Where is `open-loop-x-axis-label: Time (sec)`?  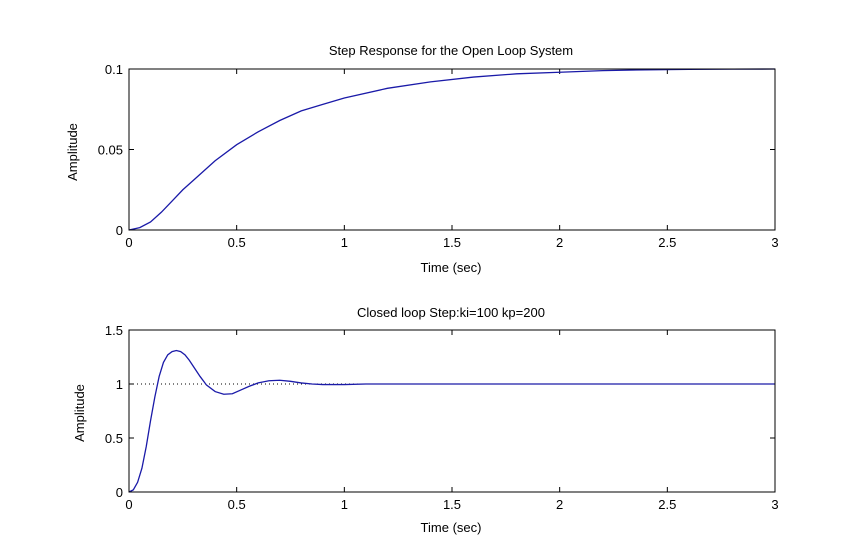
open-loop-x-axis-label: Time (sec) is located at coordinates (451, 267).